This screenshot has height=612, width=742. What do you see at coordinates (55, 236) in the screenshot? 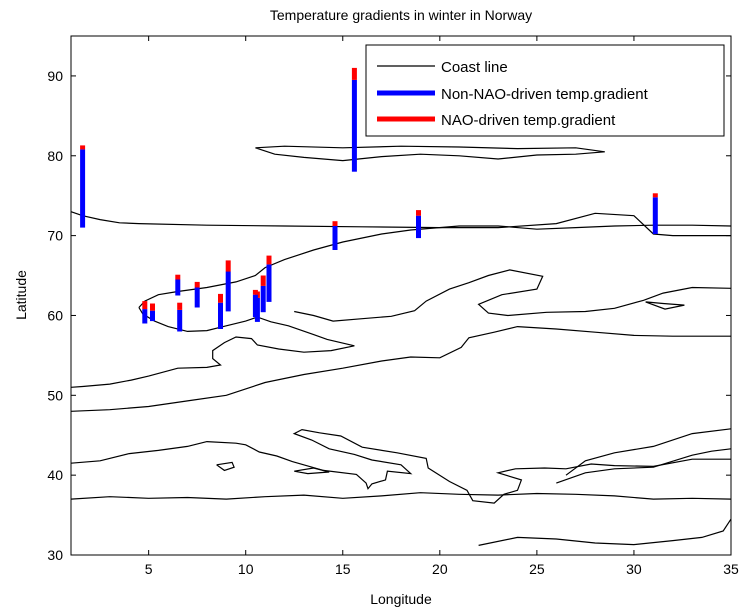
I see `y-tick-label: 70` at bounding box center [55, 236].